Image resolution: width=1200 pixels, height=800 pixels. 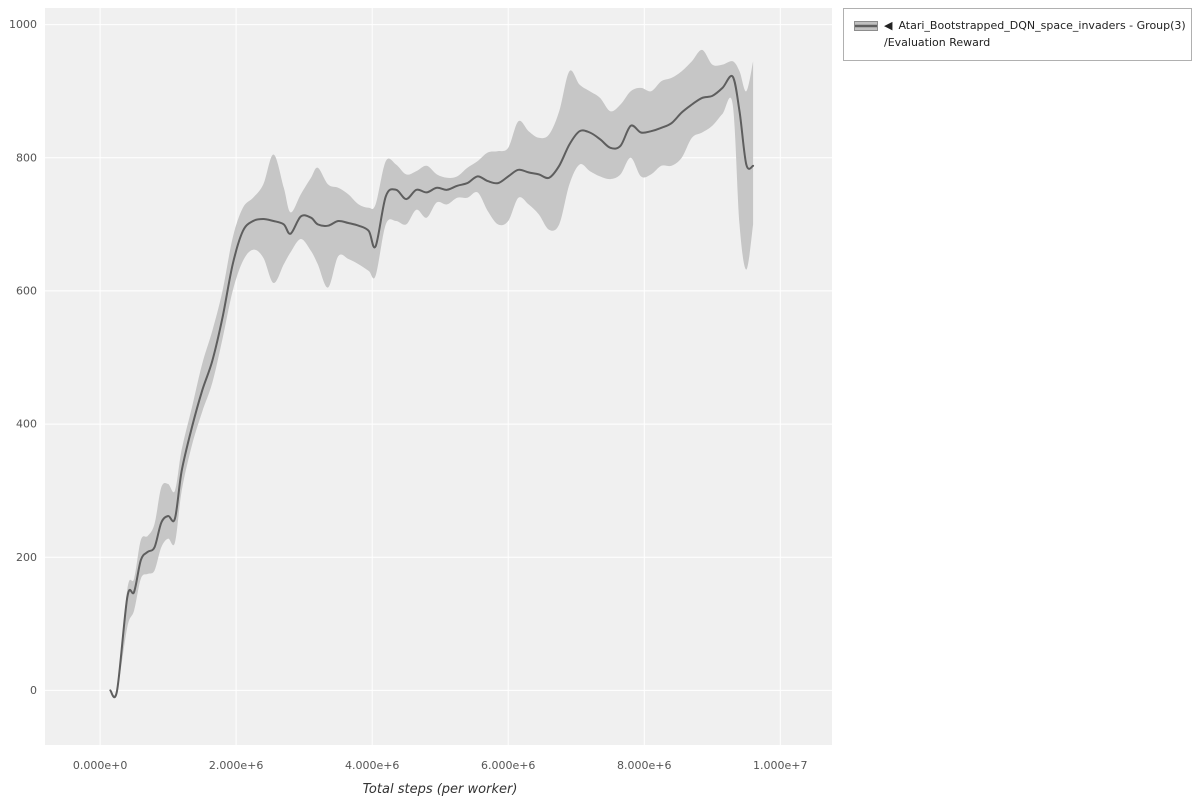 What do you see at coordinates (23, 24) in the screenshot?
I see `y-tick-label: 1000` at bounding box center [23, 24].